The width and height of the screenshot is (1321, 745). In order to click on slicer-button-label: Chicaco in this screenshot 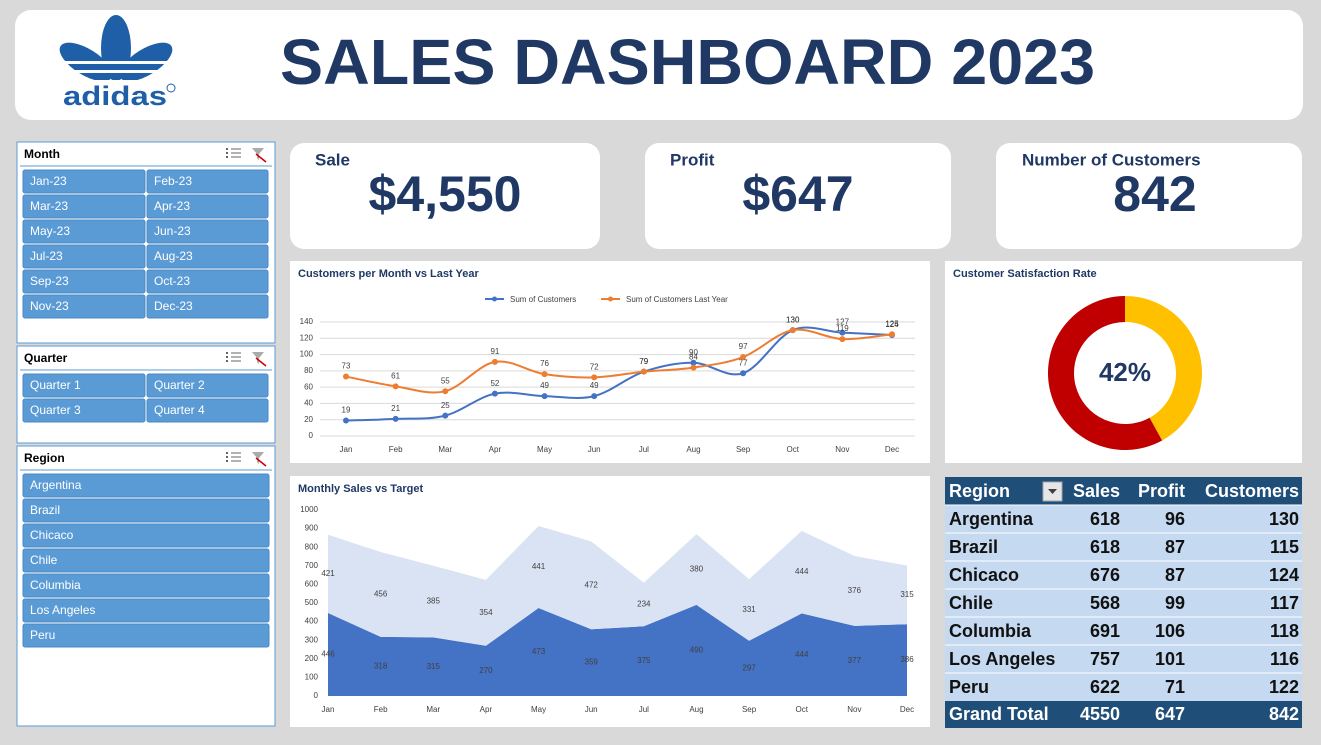, I will do `click(52, 535)`.